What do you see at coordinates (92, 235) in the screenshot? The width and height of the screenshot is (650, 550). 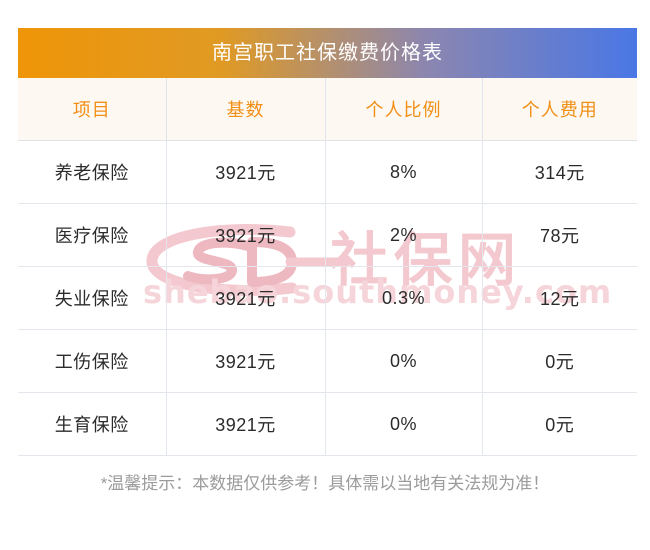 I see `cell-item: 医疗保险` at bounding box center [92, 235].